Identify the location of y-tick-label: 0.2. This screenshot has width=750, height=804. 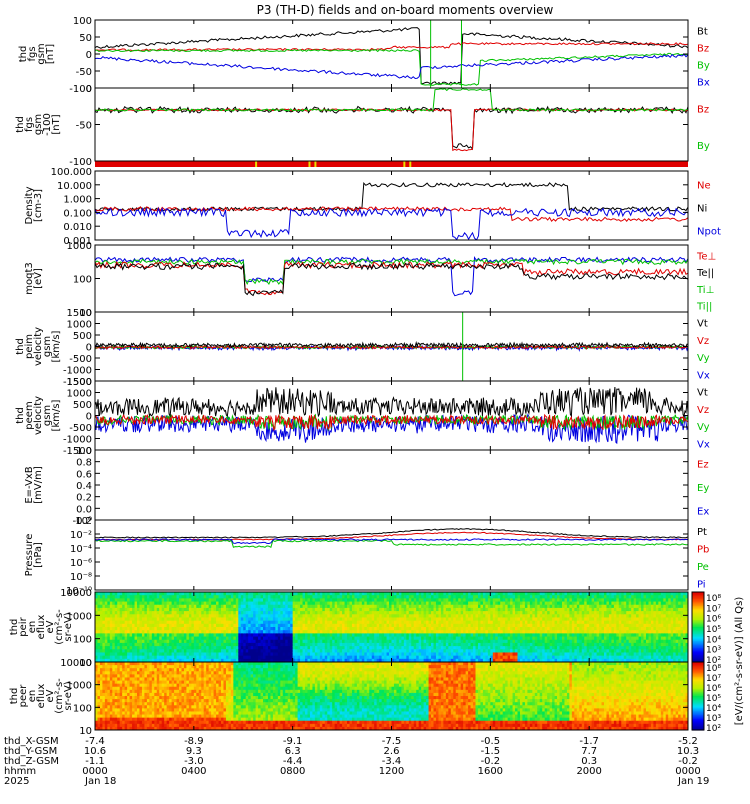
(84, 498).